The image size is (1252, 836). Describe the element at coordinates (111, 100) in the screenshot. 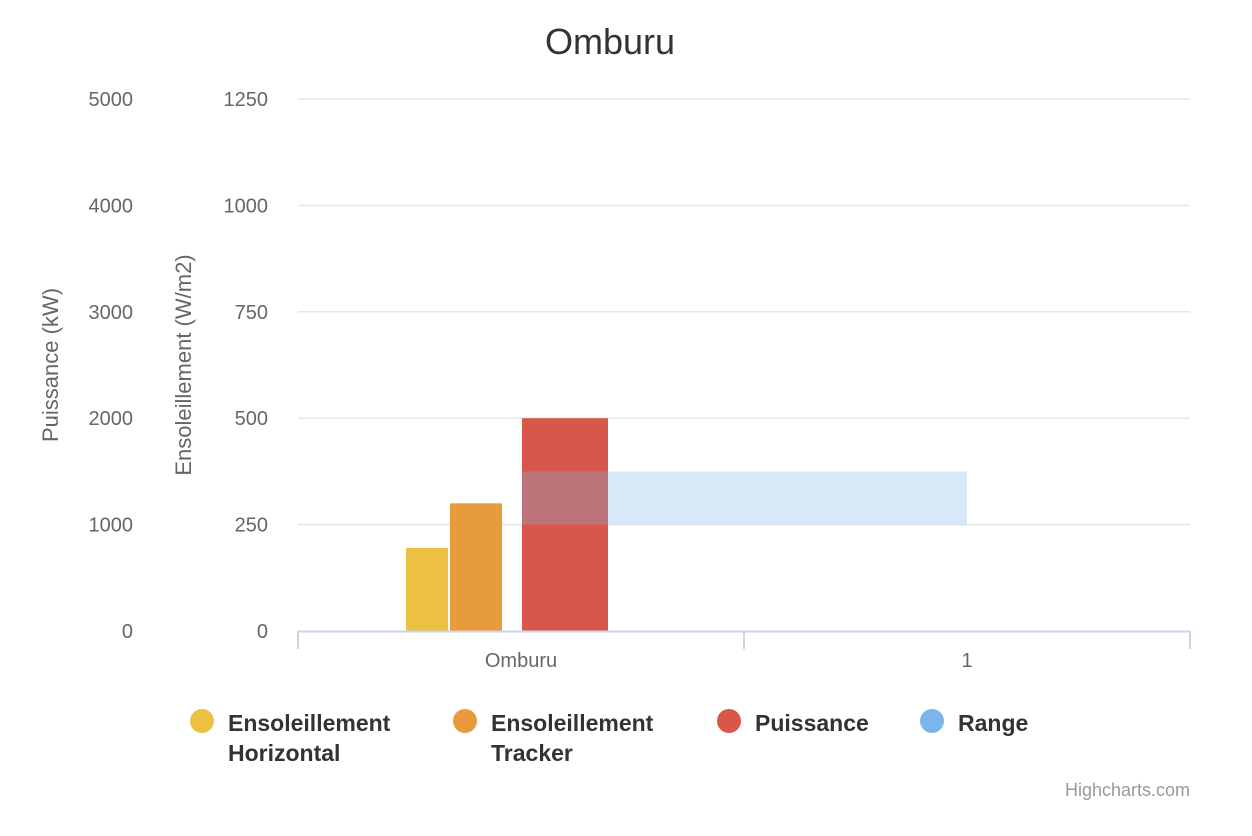

I see `y-tick-label-puissance: 5000` at that location.